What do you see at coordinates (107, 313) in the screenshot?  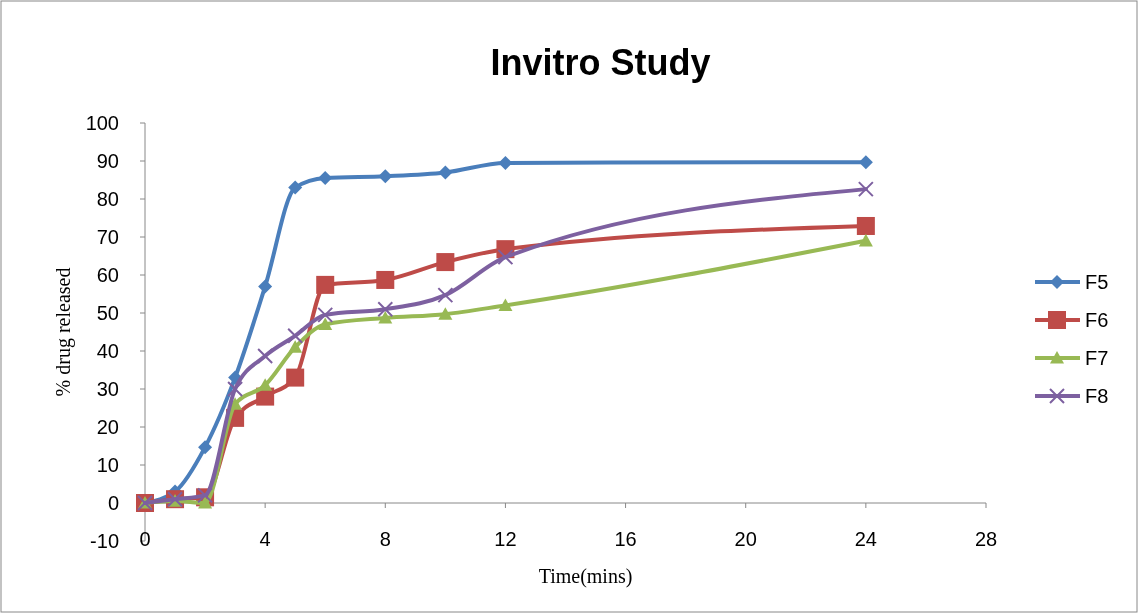 I see `y-tick-label: 50` at bounding box center [107, 313].